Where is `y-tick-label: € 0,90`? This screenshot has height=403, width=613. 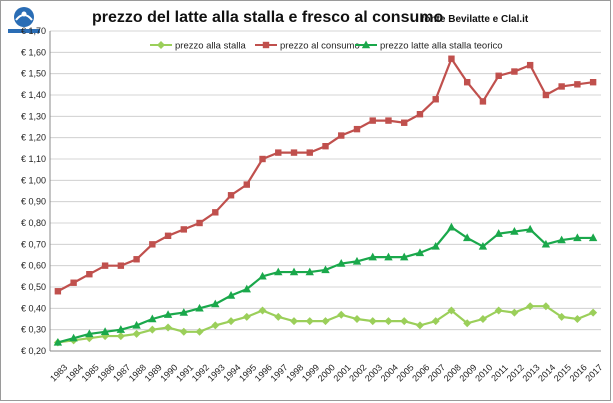 y-tick-label: € 0,90 is located at coordinates (33, 202).